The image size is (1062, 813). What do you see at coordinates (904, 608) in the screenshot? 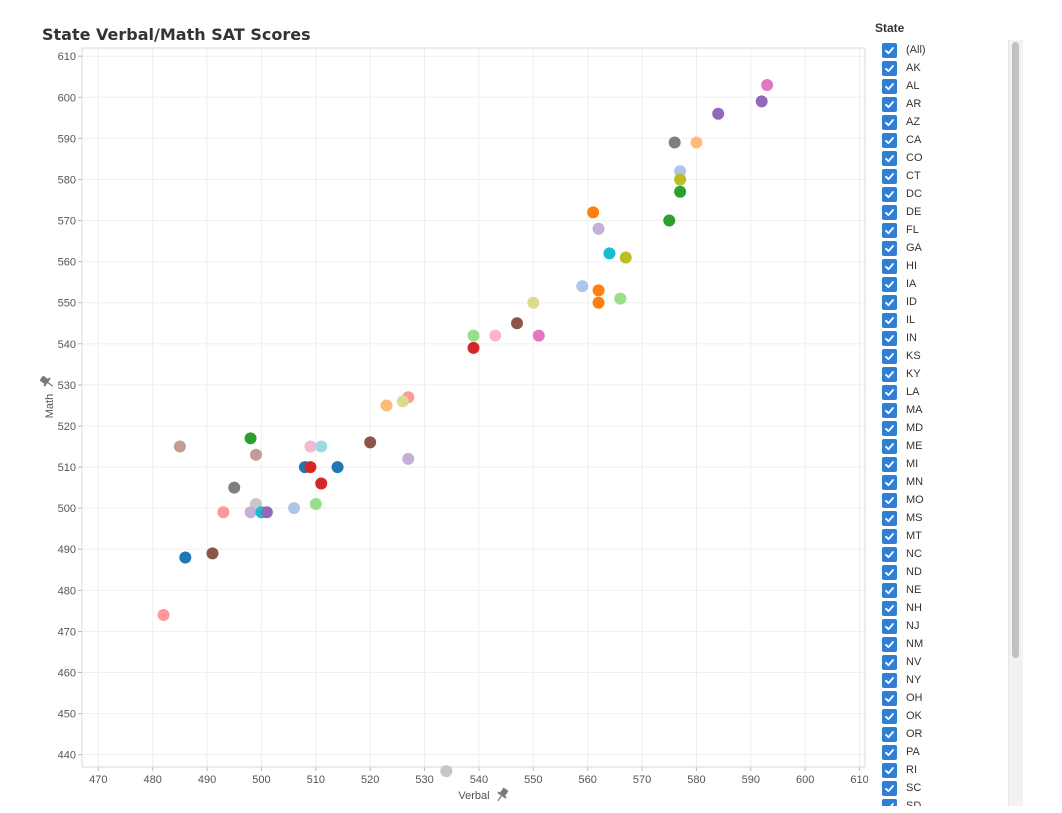
I see `state-filter-item: NH` at bounding box center [904, 608].